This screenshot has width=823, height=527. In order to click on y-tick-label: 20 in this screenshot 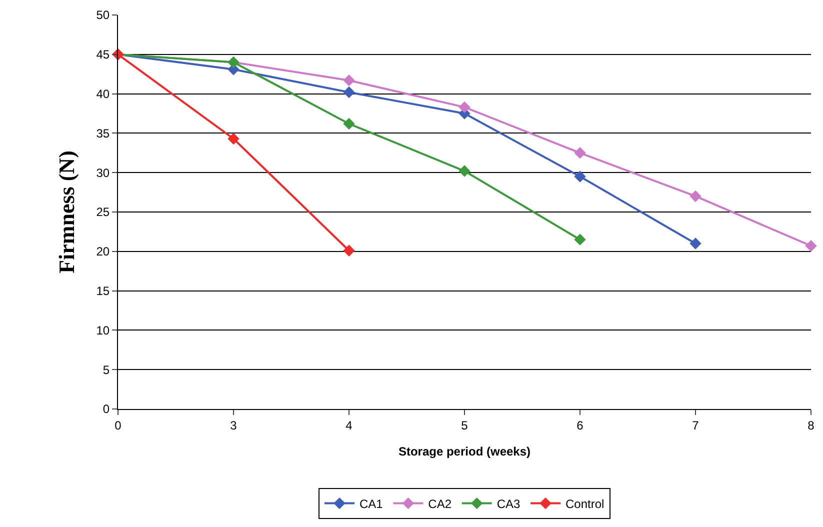, I will do `click(103, 251)`.